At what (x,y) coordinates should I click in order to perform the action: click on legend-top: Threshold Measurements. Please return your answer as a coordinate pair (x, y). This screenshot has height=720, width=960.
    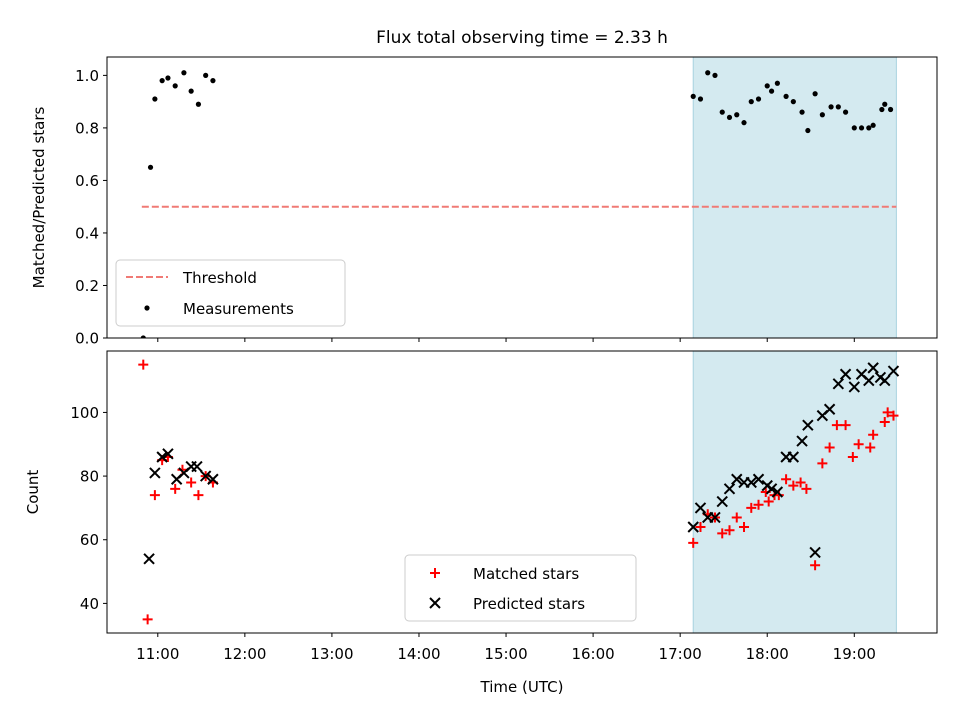
    Looking at the image, I should click on (230, 293).